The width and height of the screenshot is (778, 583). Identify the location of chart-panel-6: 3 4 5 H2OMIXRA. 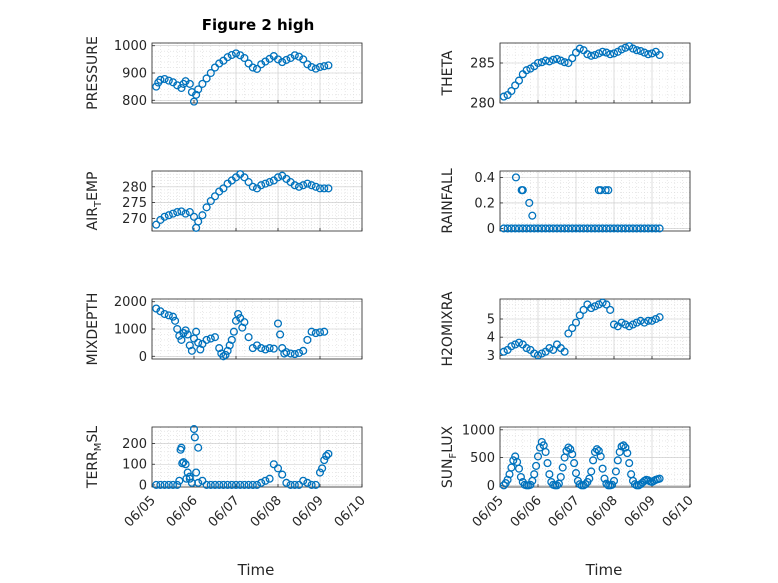
(565, 329).